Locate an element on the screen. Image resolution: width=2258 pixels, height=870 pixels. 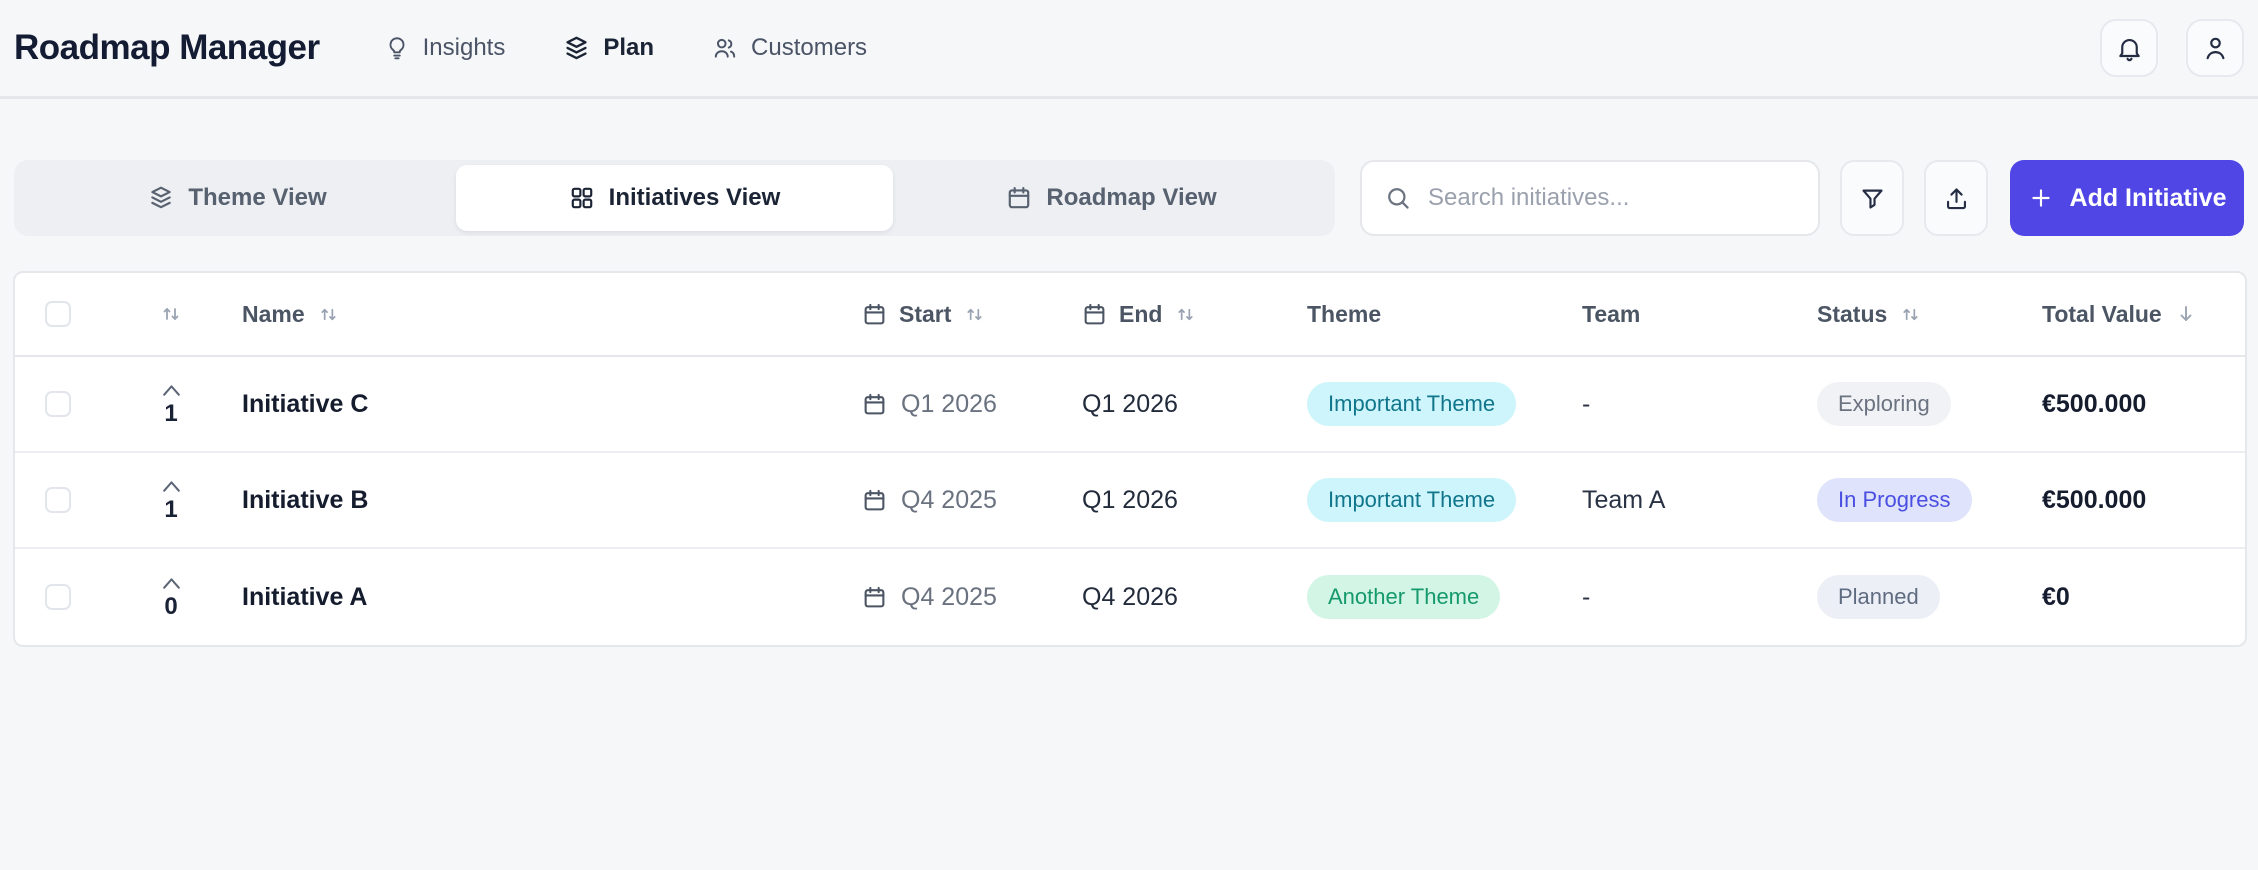
row-cell-name: Initiative C is located at coordinates (544, 404).